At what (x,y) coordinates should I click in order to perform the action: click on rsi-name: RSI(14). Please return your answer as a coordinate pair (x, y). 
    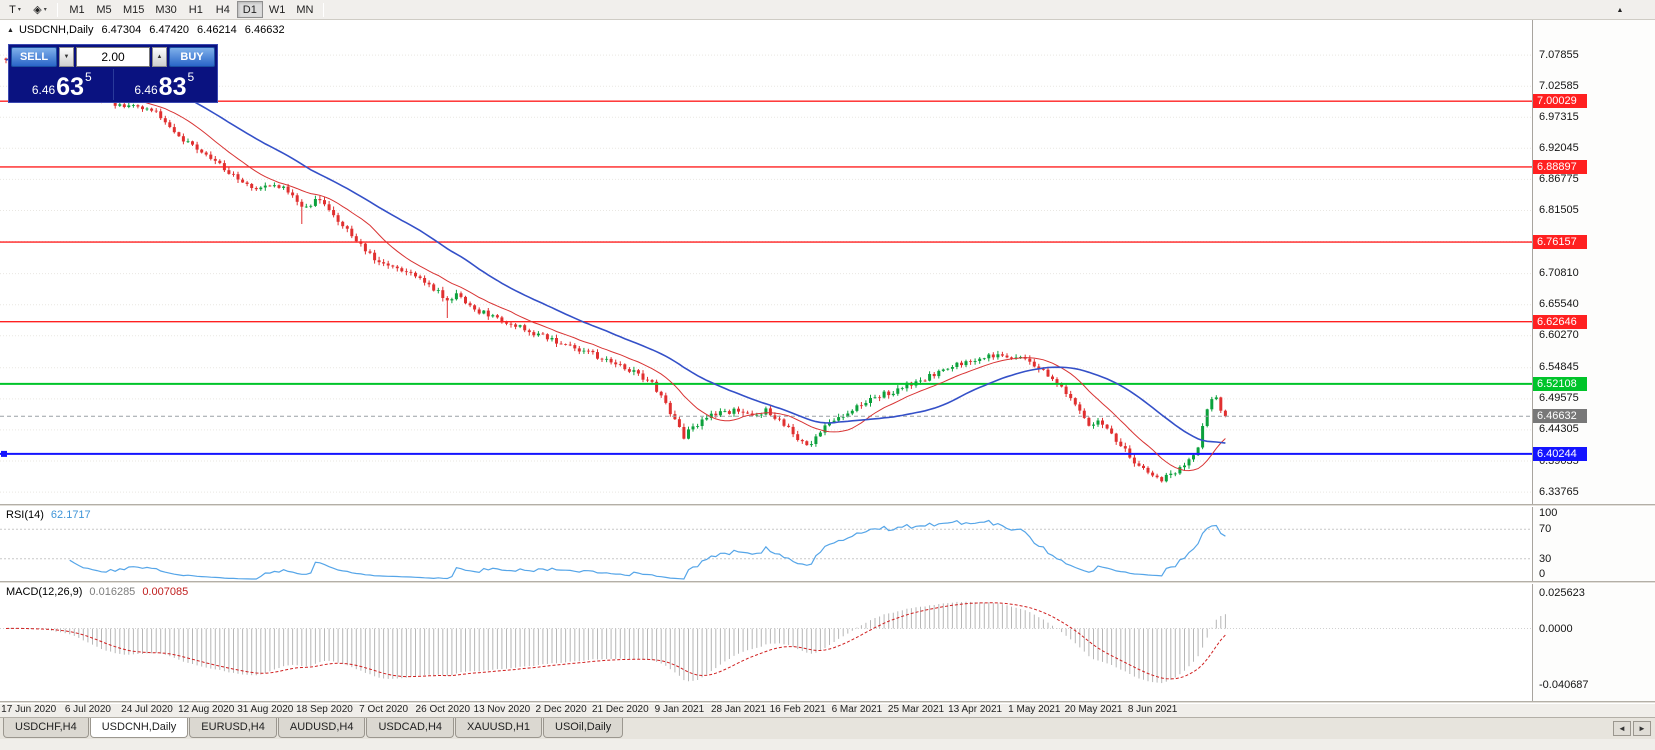
    Looking at the image, I should click on (25, 515).